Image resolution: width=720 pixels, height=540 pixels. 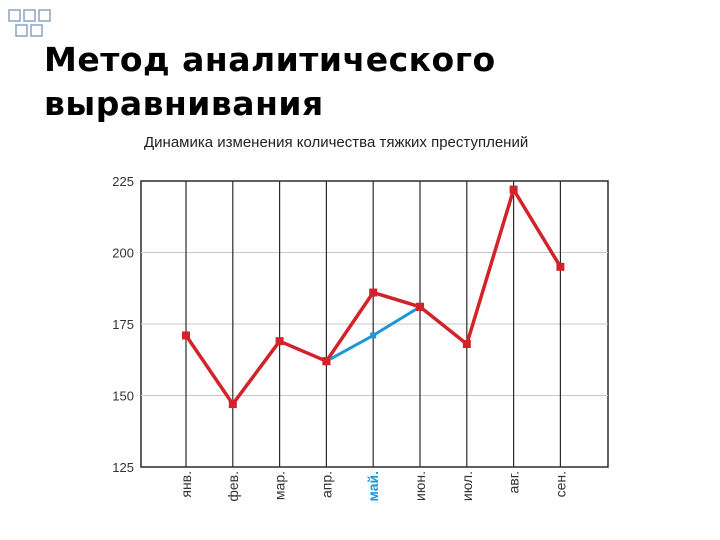 What do you see at coordinates (123, 324) in the screenshot?
I see `y-tick-label: 175` at bounding box center [123, 324].